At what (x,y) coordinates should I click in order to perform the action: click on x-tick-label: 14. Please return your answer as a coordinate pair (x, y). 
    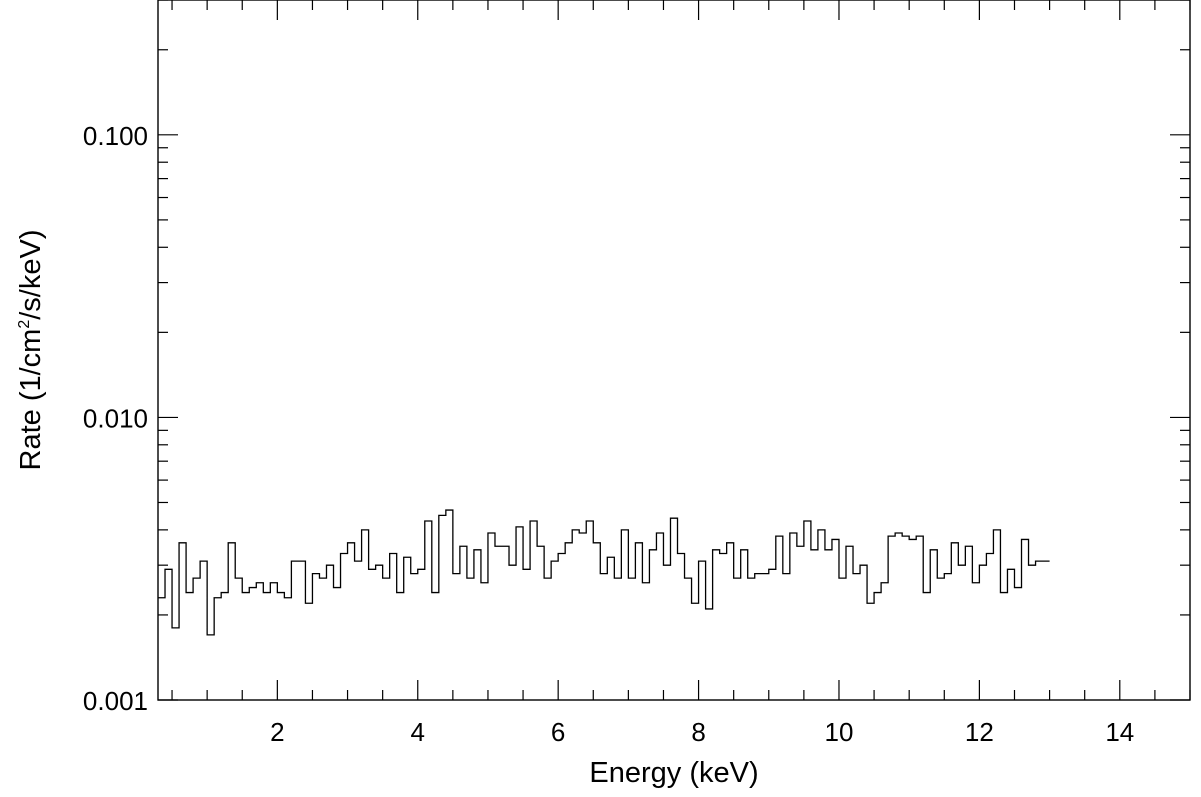
    Looking at the image, I should click on (1119, 732).